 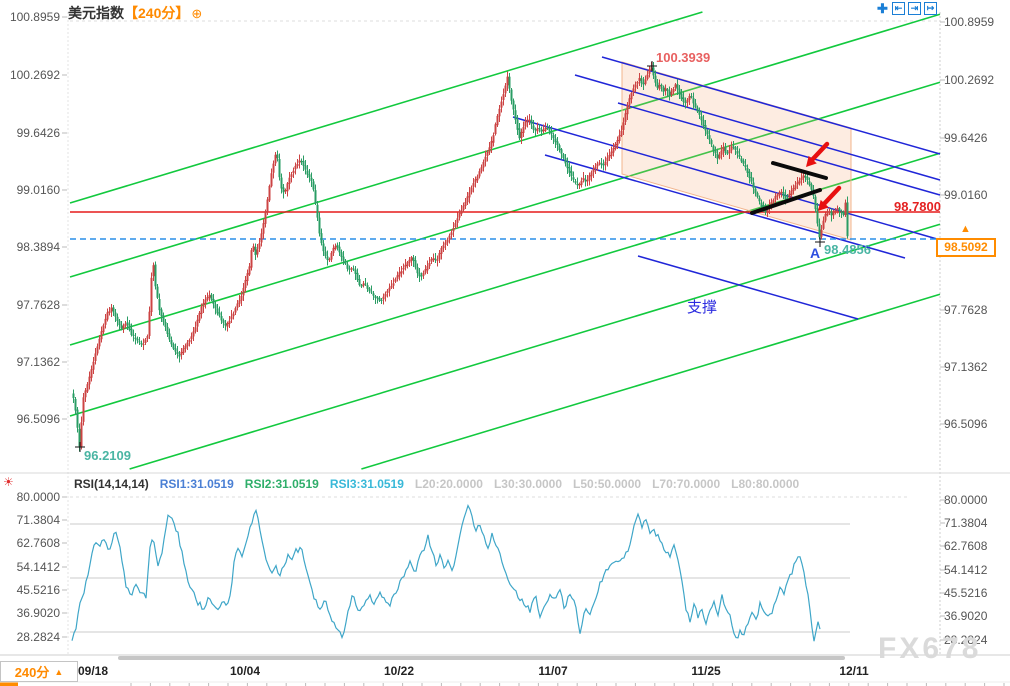 I want to click on crosshair-move-icon: ✚, so click(x=882, y=8).